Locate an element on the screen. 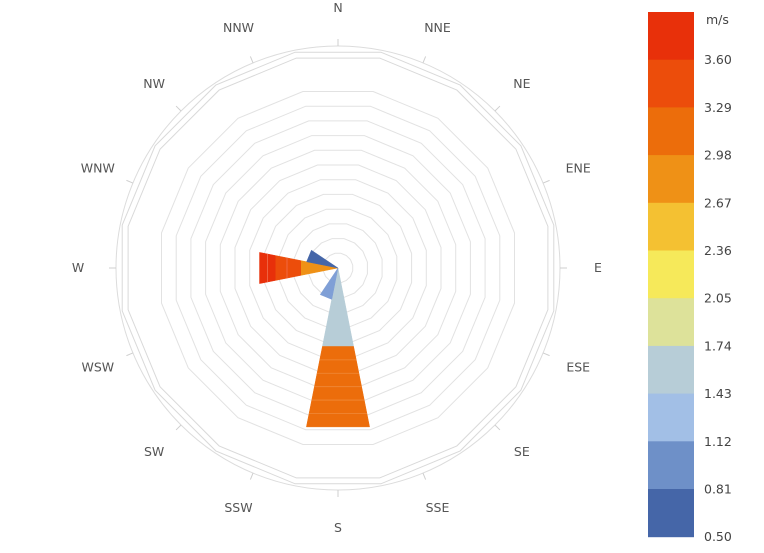  direction-label-n: N is located at coordinates (337, 7).